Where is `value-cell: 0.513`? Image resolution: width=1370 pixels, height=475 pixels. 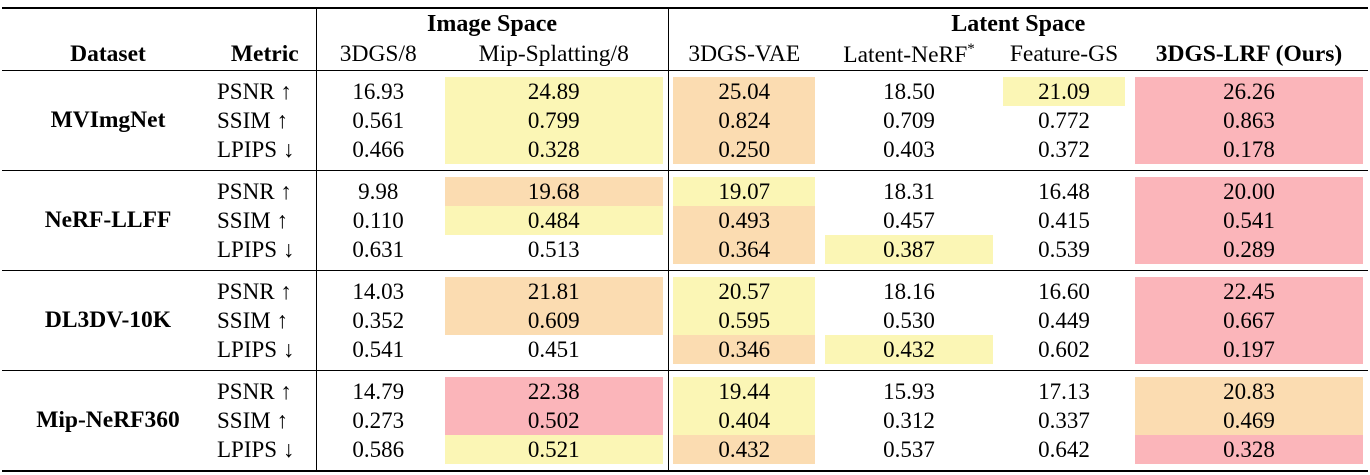
value-cell: 0.513 is located at coordinates (554, 249).